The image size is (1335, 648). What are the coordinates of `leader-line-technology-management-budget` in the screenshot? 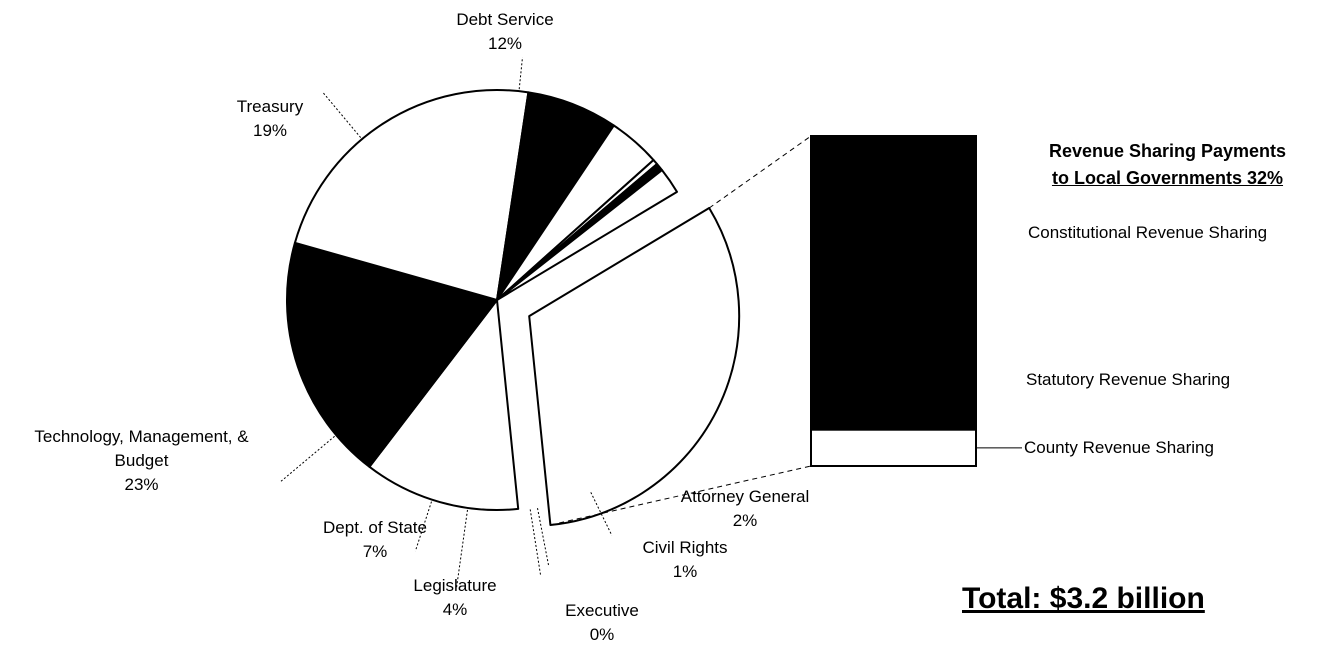 It's located at (307, 458).